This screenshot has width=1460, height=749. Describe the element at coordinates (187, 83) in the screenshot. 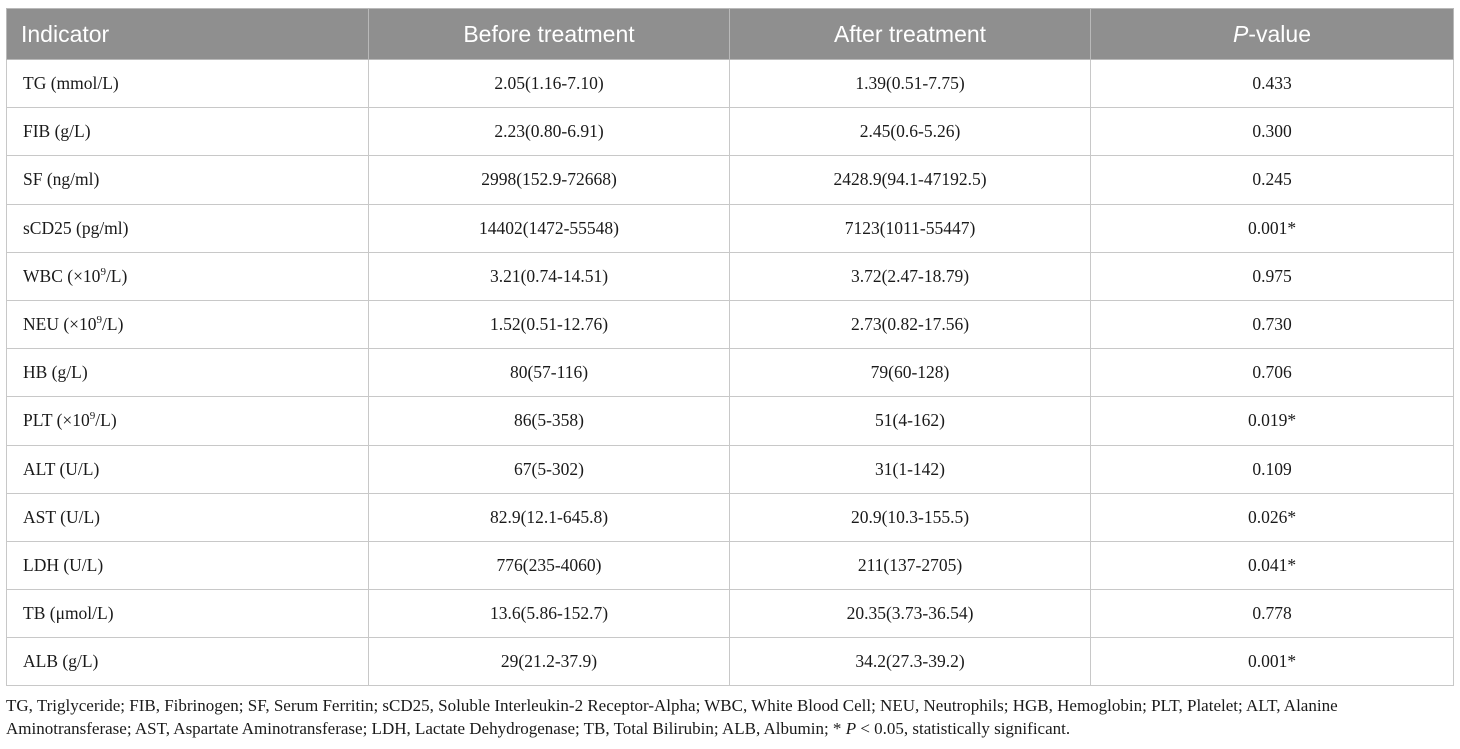

I see `indicator-cell: TG (mmol/L)` at that location.